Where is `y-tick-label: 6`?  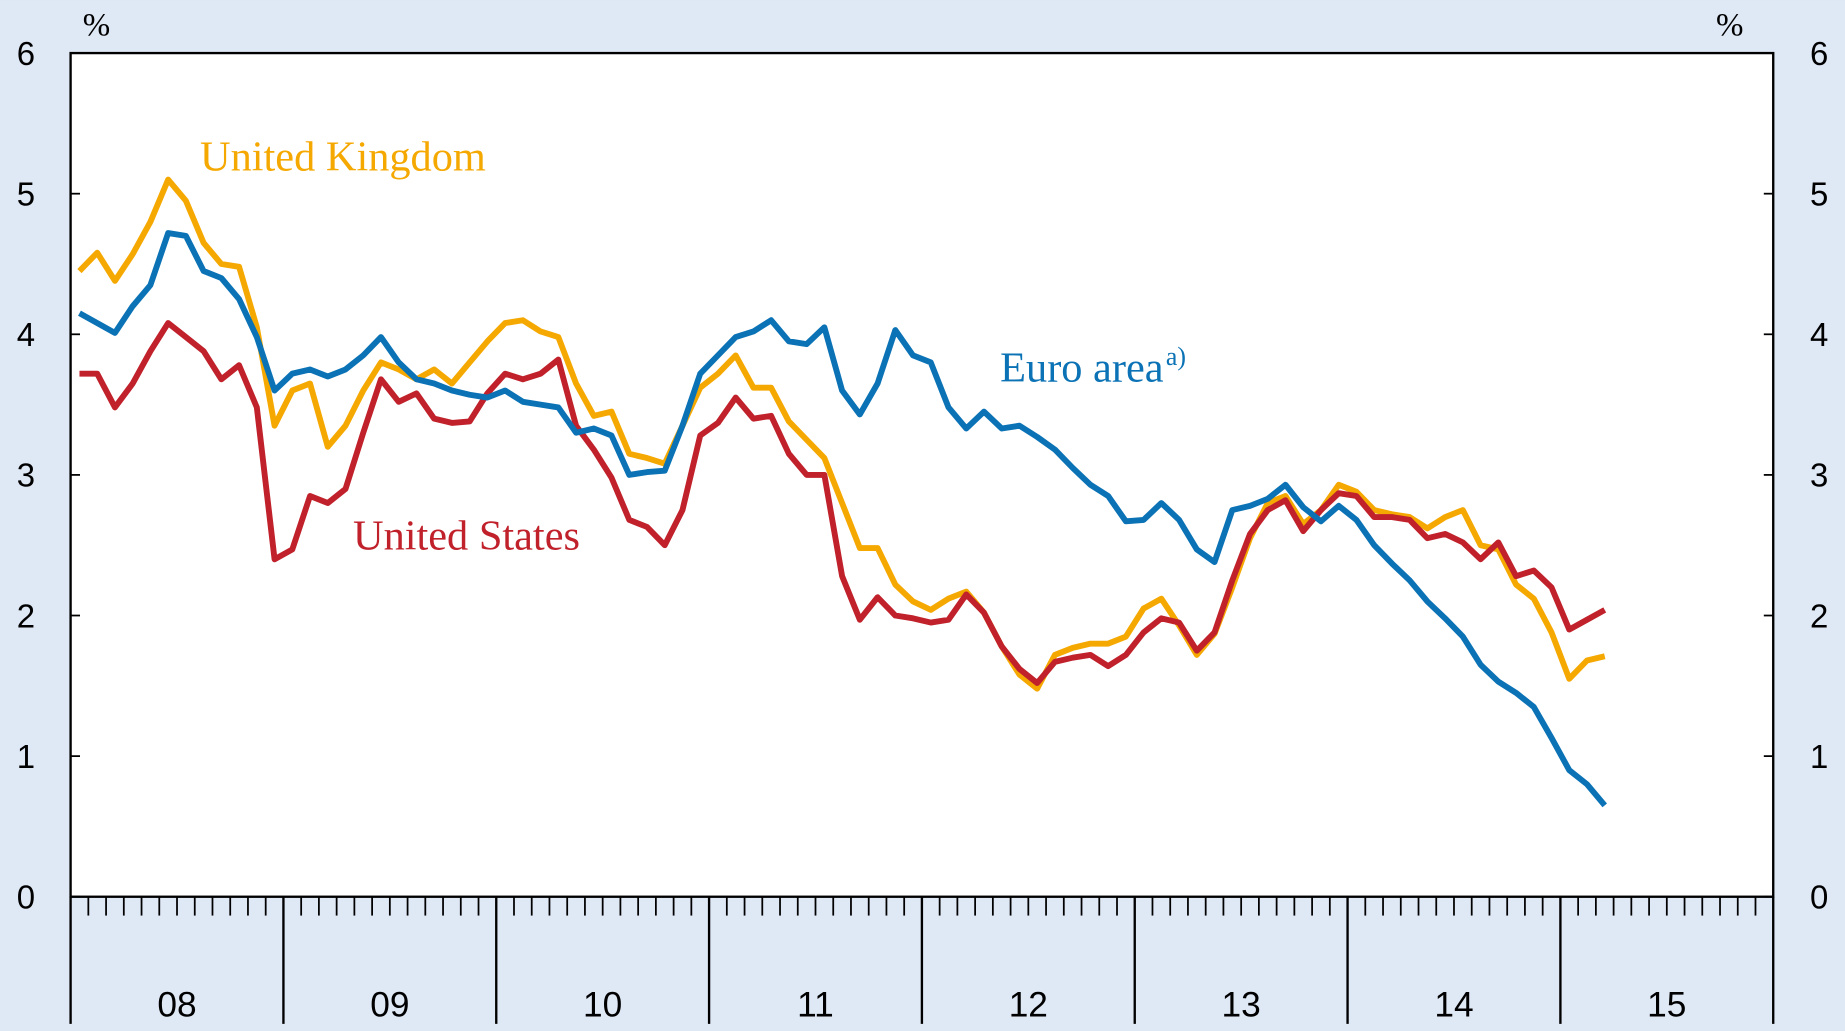 y-tick-label: 6 is located at coordinates (26, 53).